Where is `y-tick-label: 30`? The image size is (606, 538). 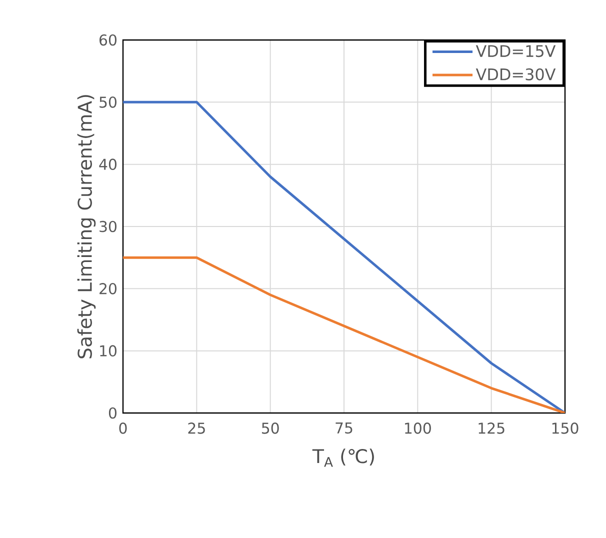
y-tick-label: 30 is located at coordinates (108, 226).